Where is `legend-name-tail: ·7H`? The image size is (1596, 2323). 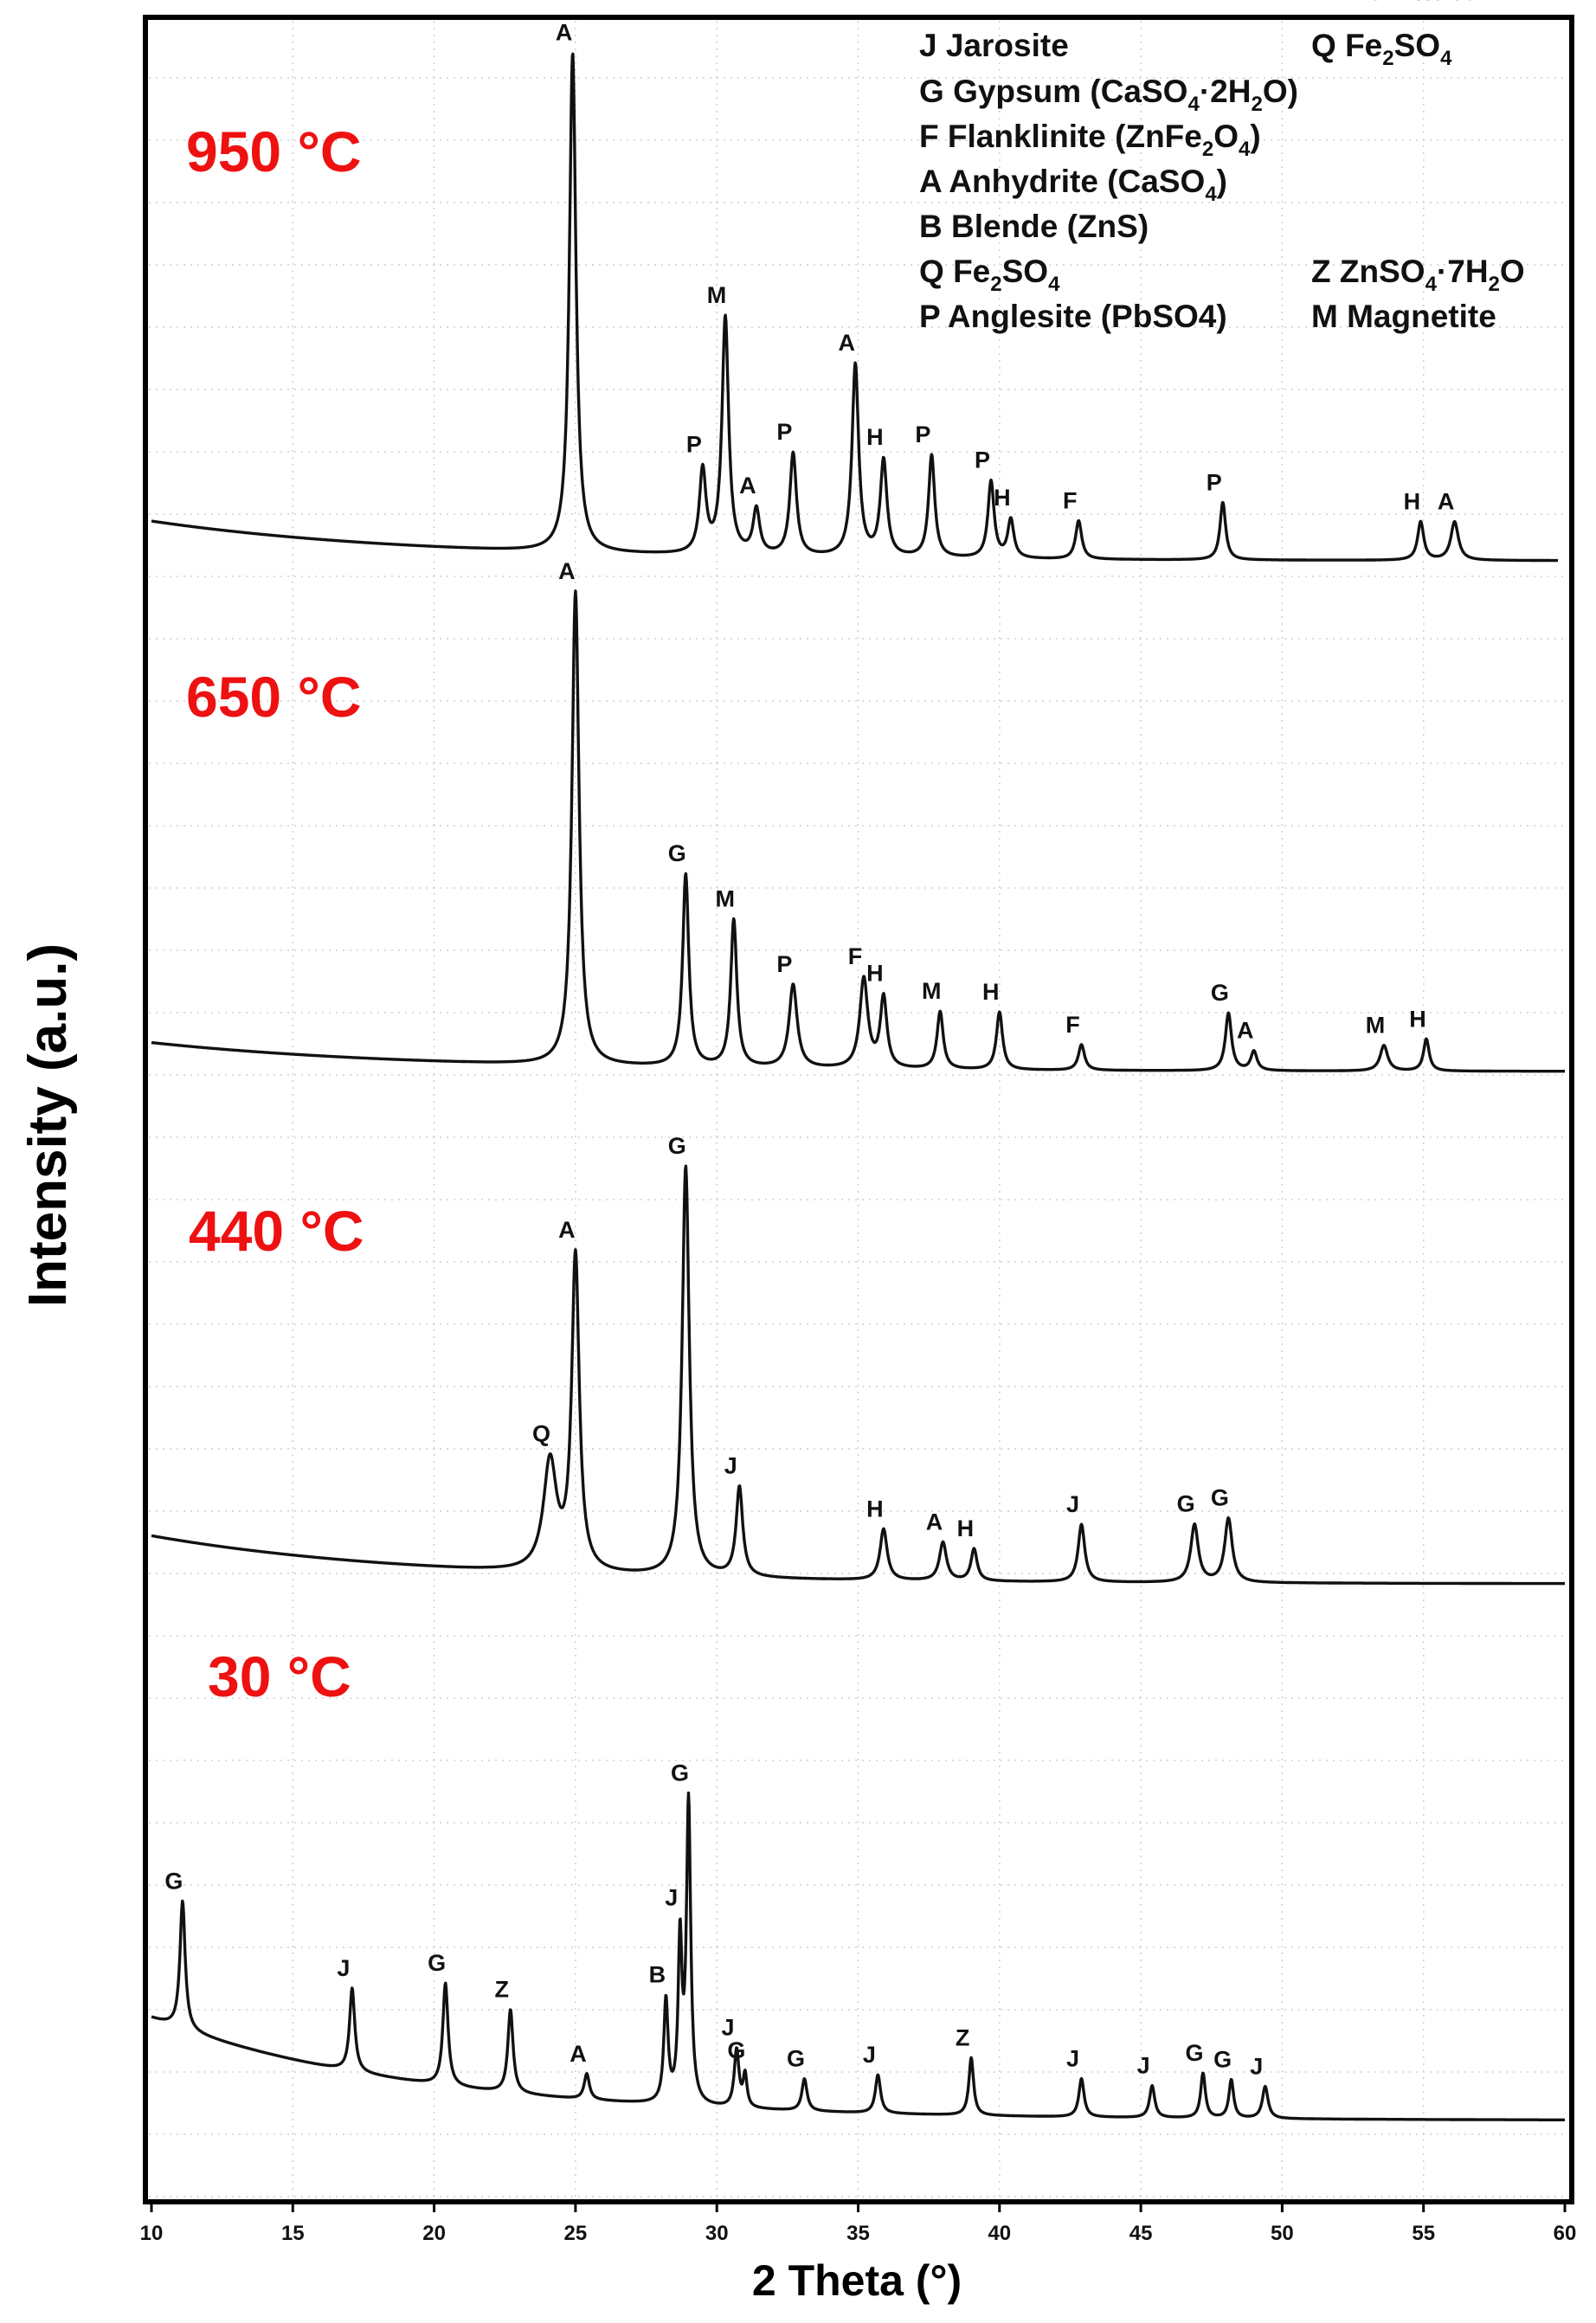 legend-name-tail: ·7H is located at coordinates (1463, 271).